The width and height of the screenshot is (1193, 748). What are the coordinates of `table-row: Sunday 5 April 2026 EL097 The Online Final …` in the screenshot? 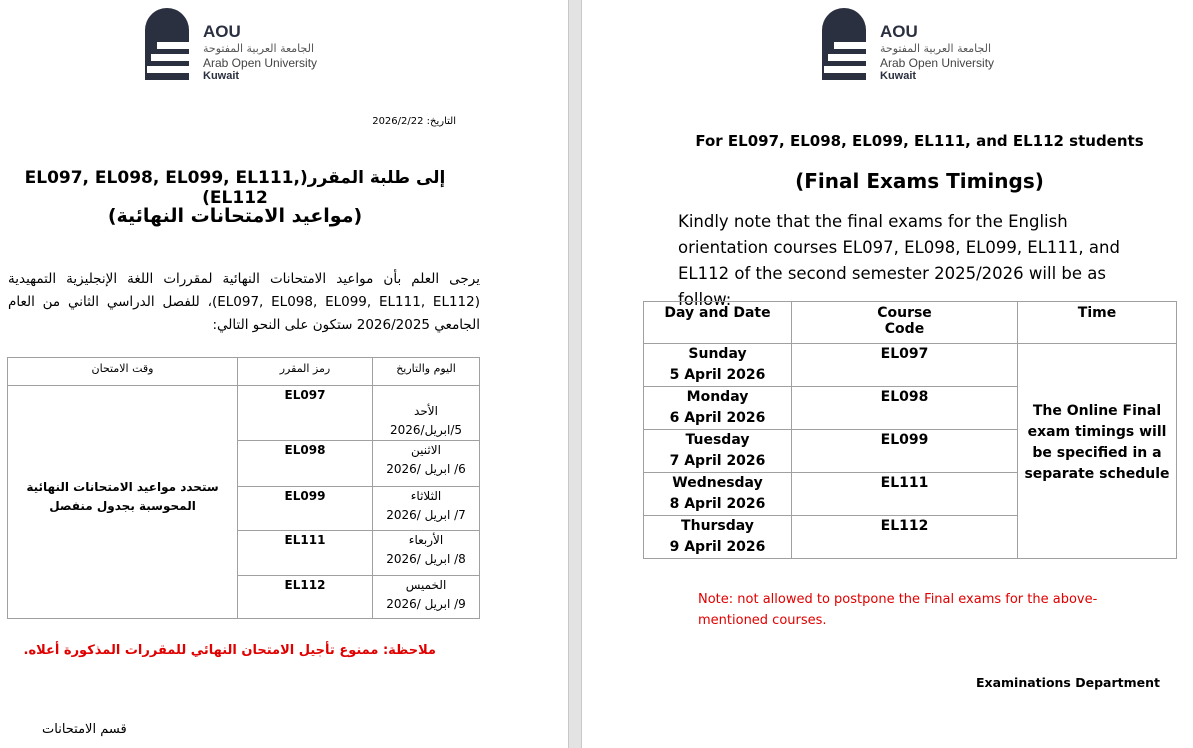 It's located at (910, 451).